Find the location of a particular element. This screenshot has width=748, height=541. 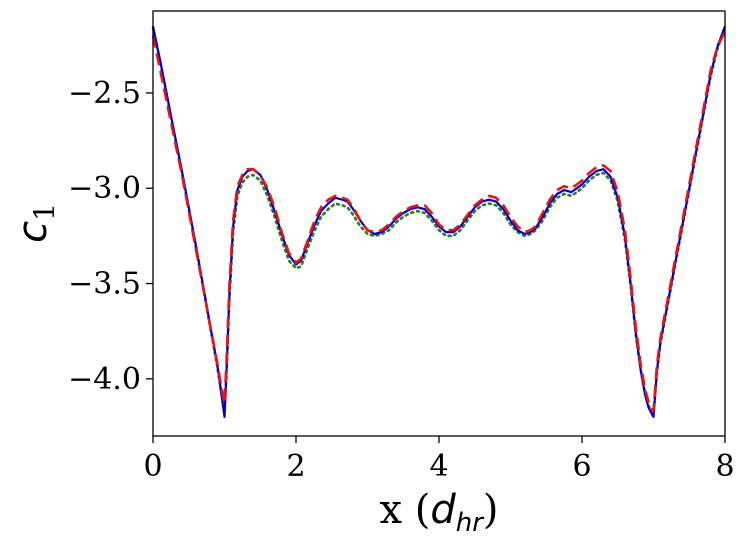

x-tick-label: 2 is located at coordinates (295, 466).